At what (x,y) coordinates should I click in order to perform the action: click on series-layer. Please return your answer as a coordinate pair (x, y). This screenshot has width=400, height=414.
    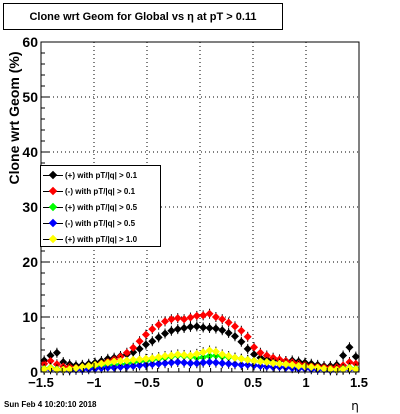
    Looking at the image, I should click on (200, 342).